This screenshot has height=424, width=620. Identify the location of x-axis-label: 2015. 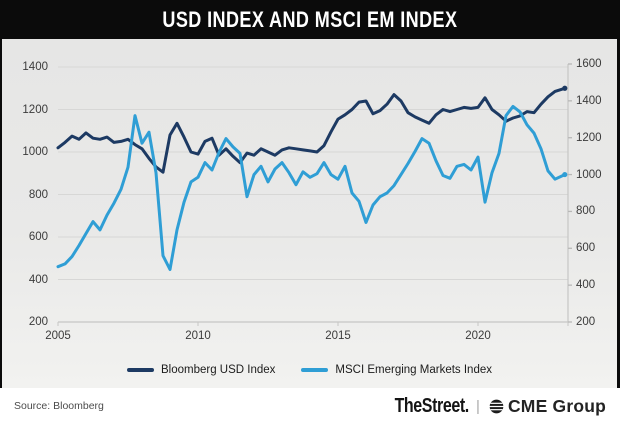
(338, 336).